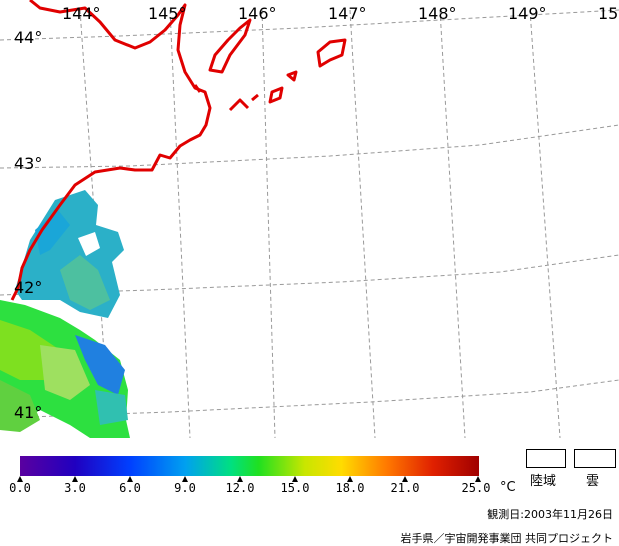 This screenshot has height=546, width=619. What do you see at coordinates (167, 13) in the screenshot?
I see `lon-label-145: 145°` at bounding box center [167, 13].